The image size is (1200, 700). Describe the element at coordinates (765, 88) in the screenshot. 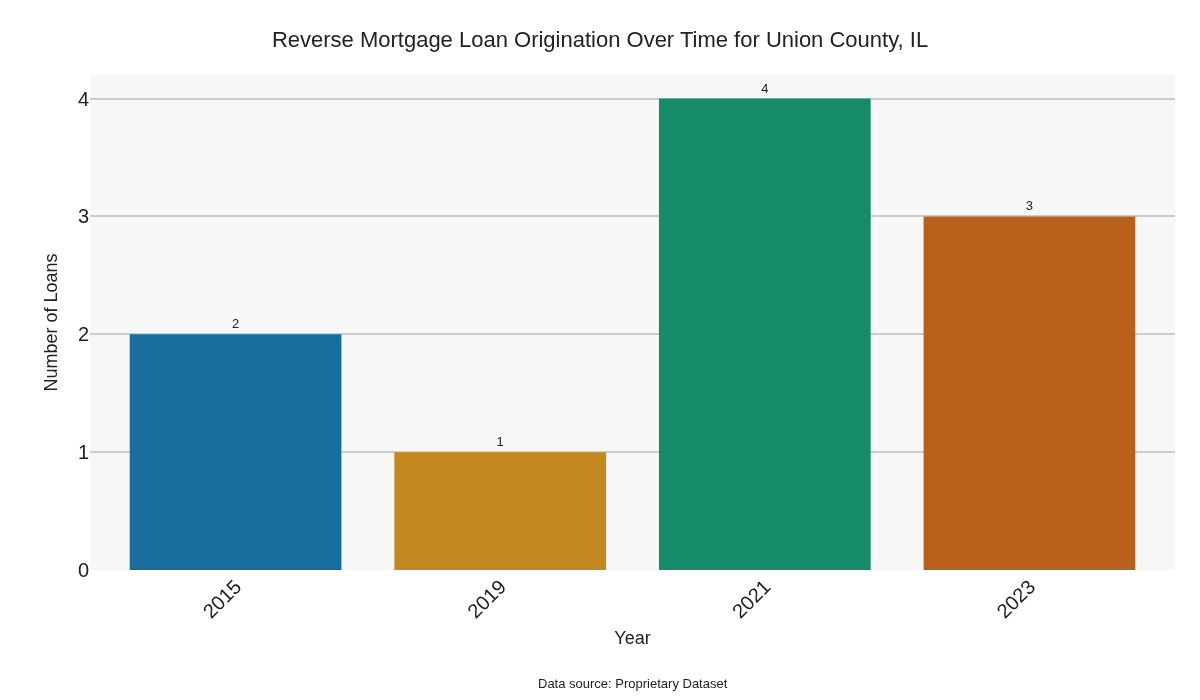

I see `data-label: 4` at that location.